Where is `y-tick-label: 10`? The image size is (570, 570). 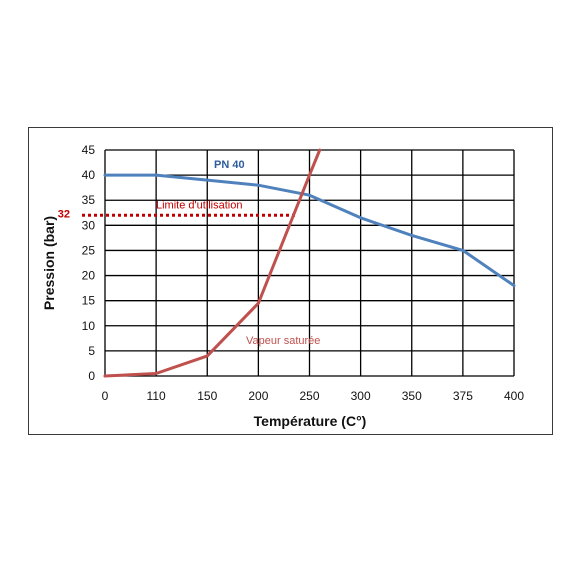 y-tick-label: 10 is located at coordinates (89, 326).